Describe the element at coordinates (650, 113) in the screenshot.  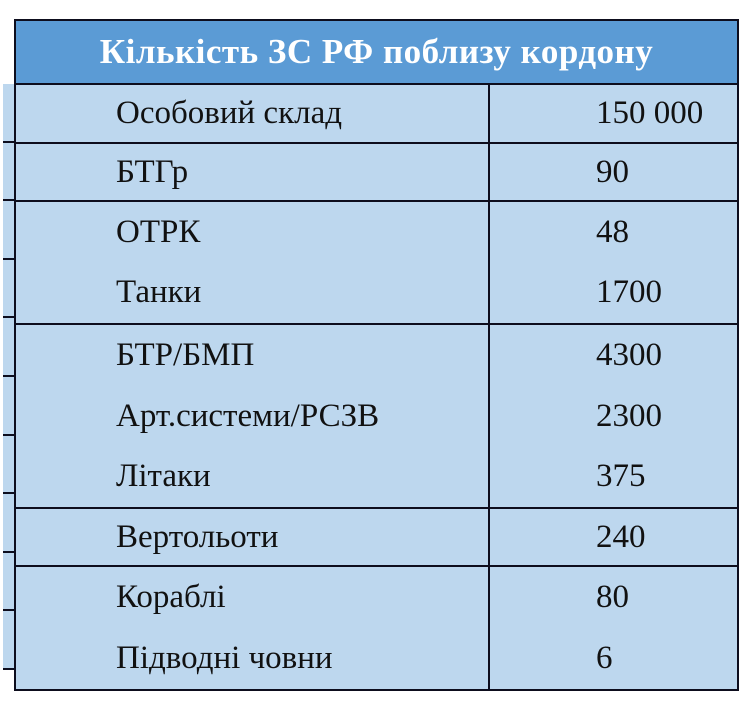
I see `row-value: 150 000` at that location.